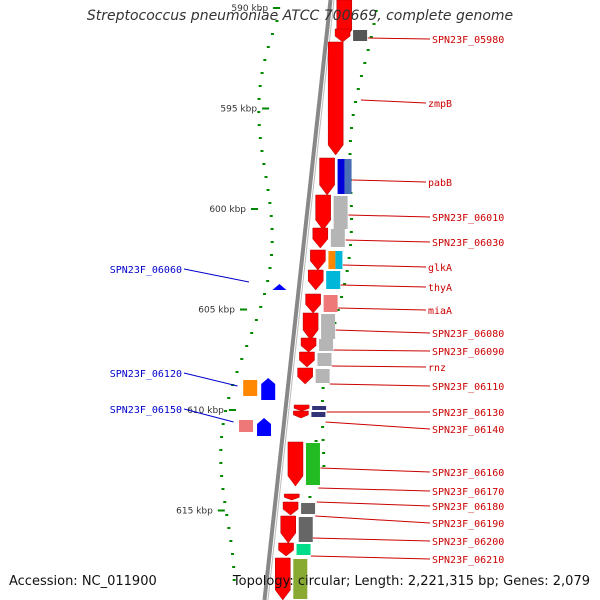 Image resolution: width=600 pixels, height=600 pixels. I want to click on left-labels-group: SPN23F_06060 SPN23F_06120 SPN23F_06150, so click(180, 344).